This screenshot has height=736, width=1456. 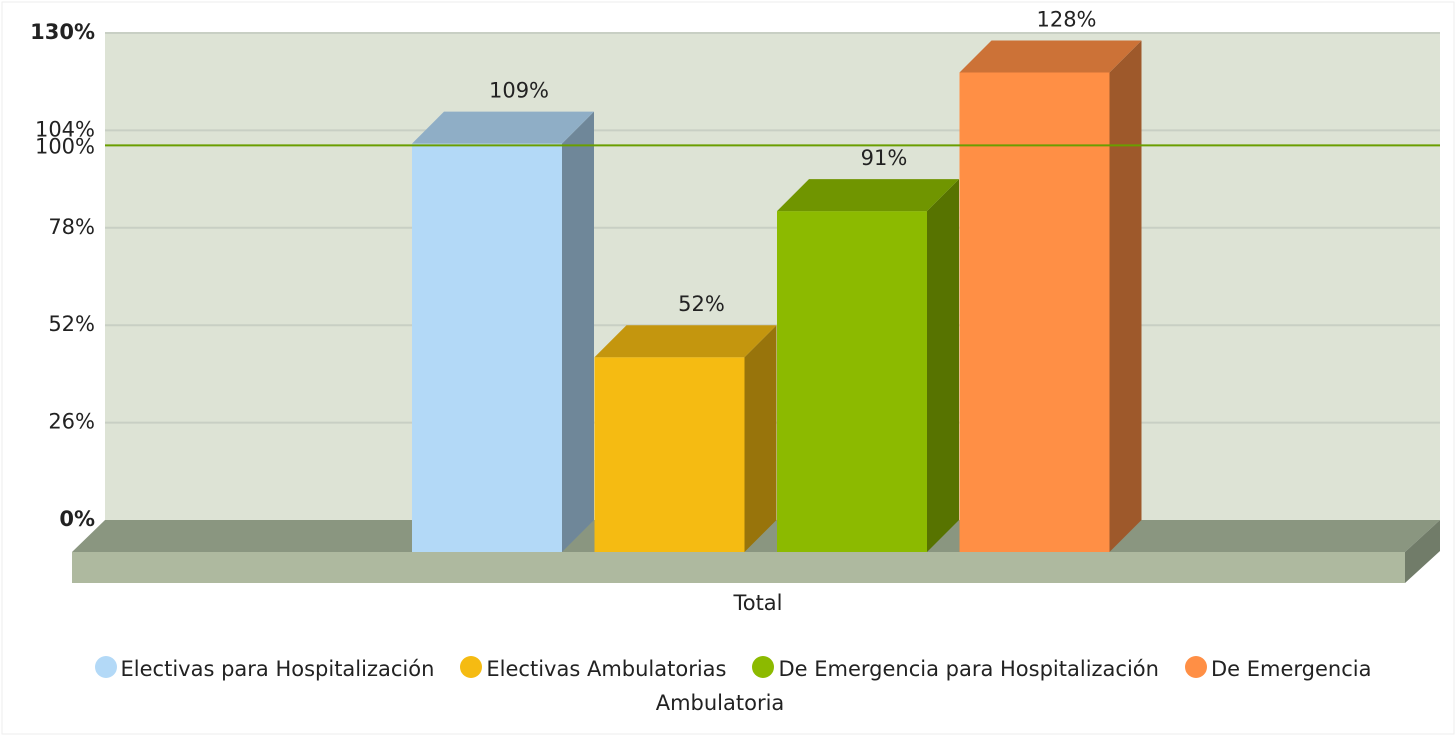 What do you see at coordinates (757, 603) in the screenshot?
I see `x-tick-label: Total` at bounding box center [757, 603].